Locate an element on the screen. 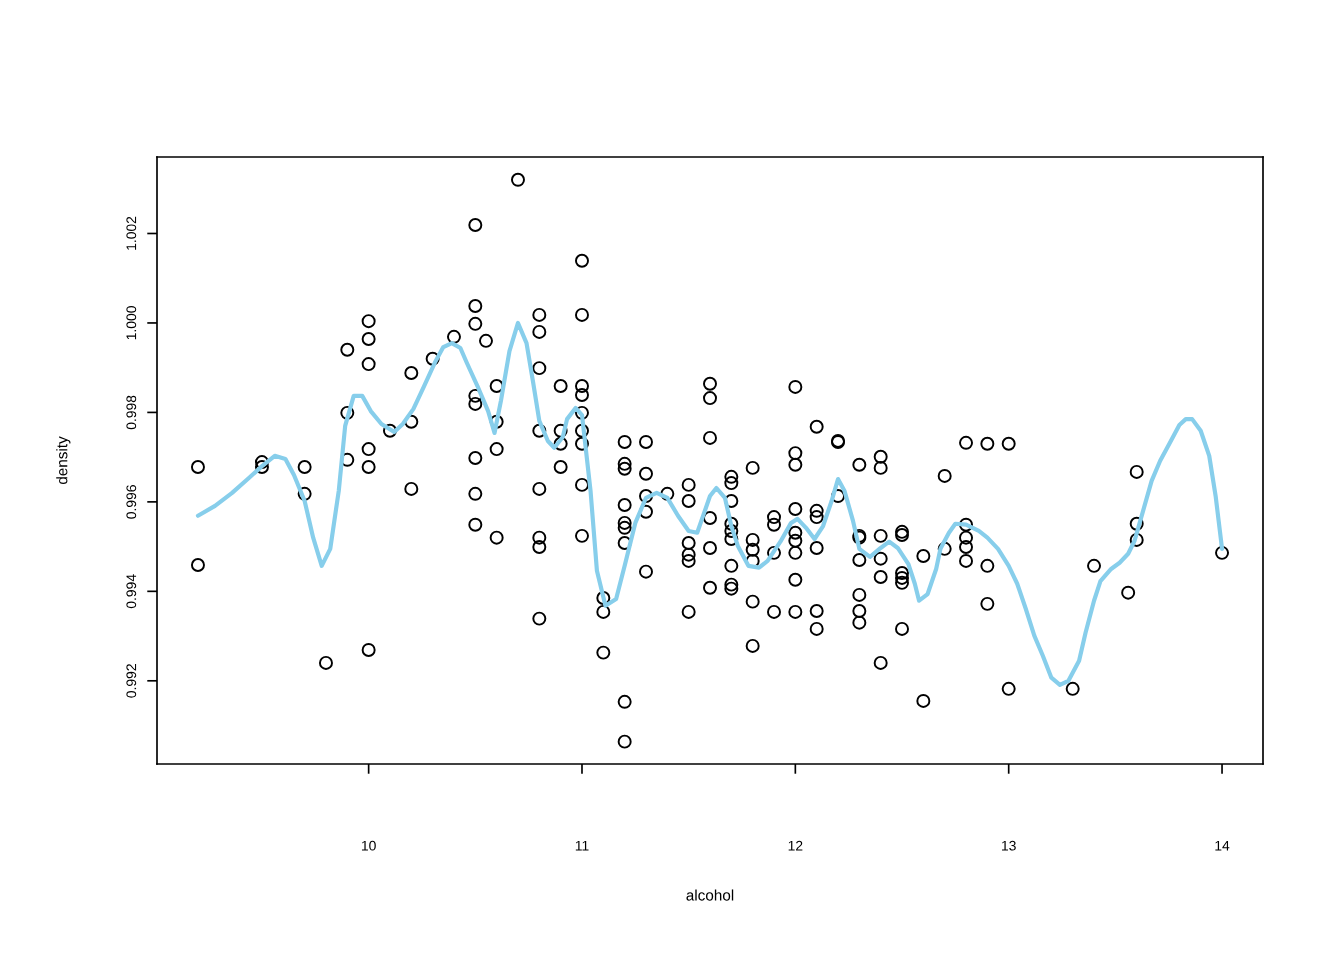  y-tick-label: 0.994 is located at coordinates (131, 591).